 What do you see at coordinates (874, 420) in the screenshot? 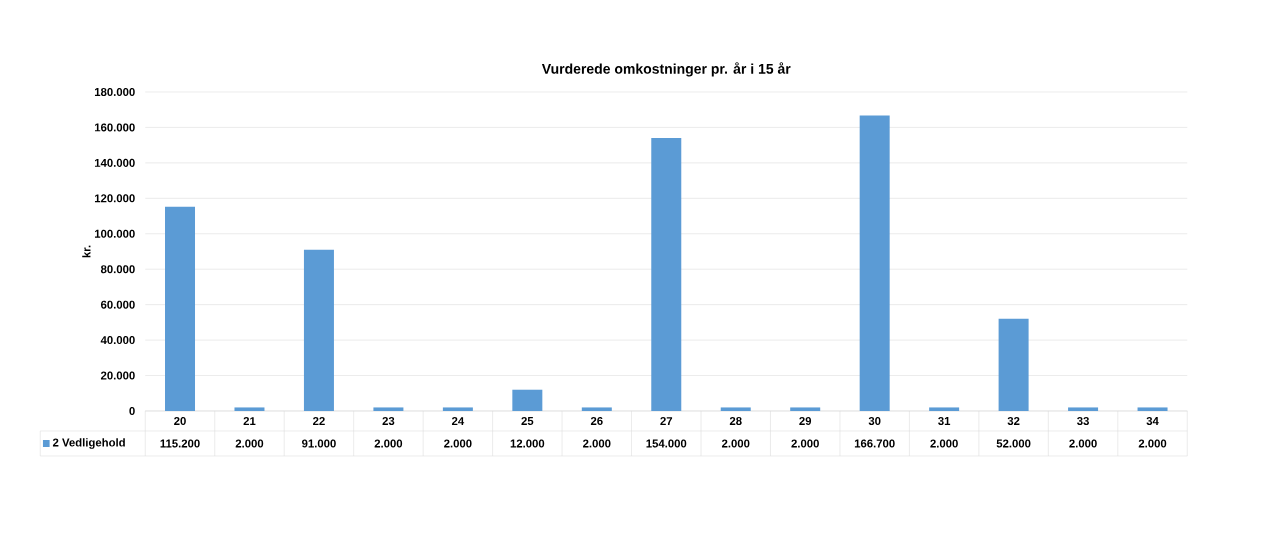
I see `x-tick-label: 30` at bounding box center [874, 420].